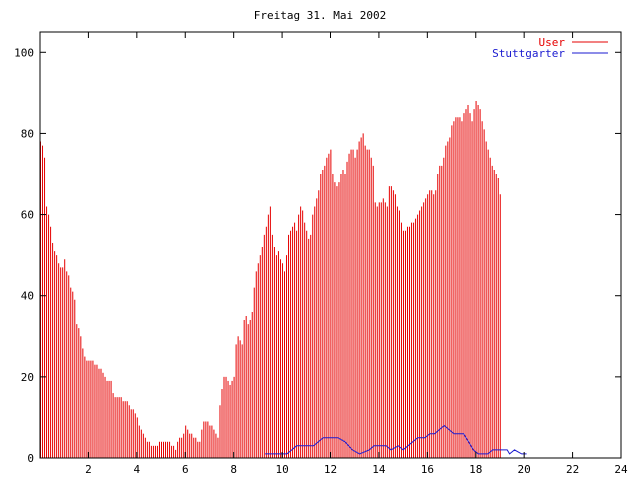  I want to click on x-tick-label: 14, so click(379, 469).